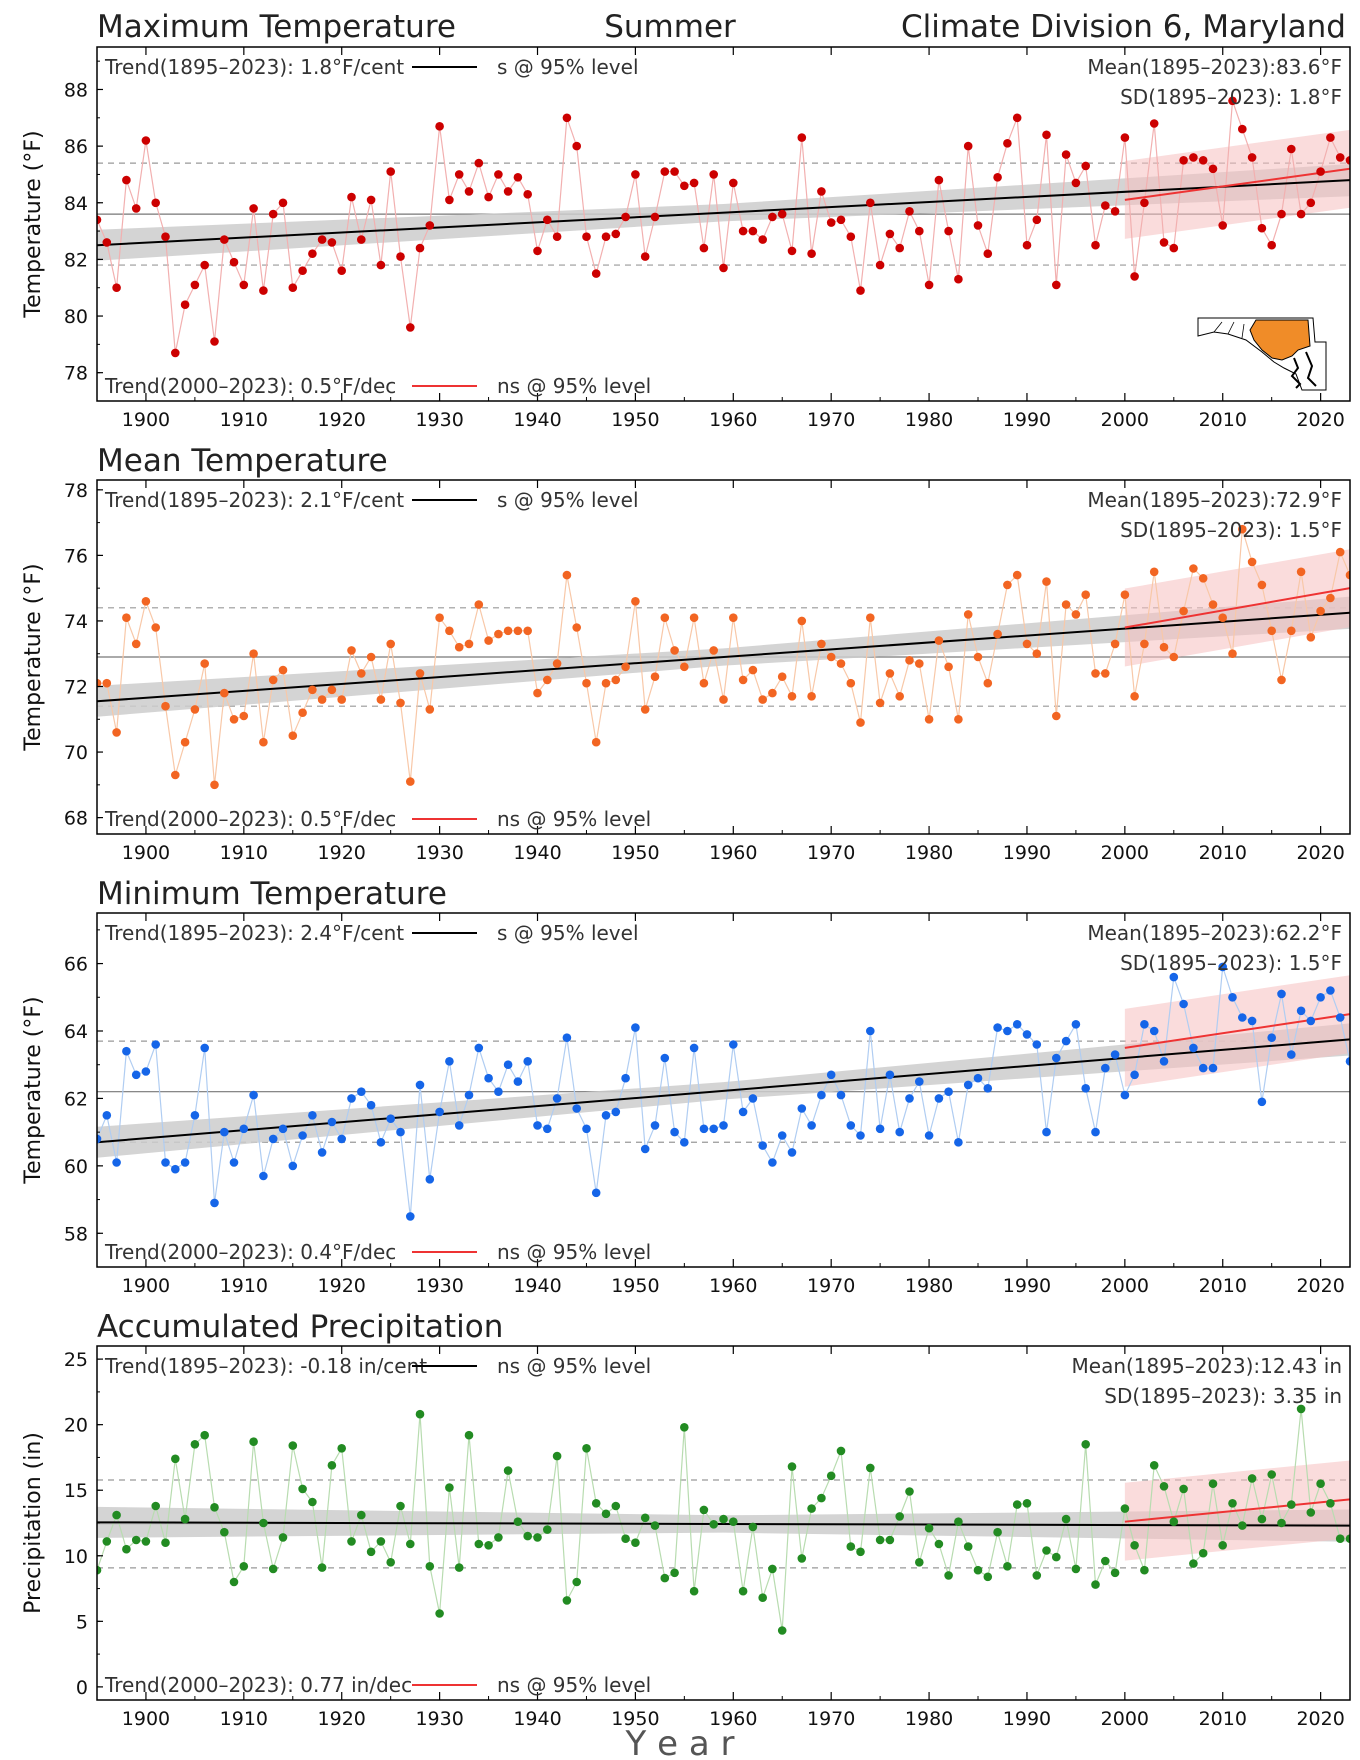 This screenshot has height=1760, width=1360. What do you see at coordinates (76, 1426) in the screenshot?
I see `y-tick-label: 20` at bounding box center [76, 1426].